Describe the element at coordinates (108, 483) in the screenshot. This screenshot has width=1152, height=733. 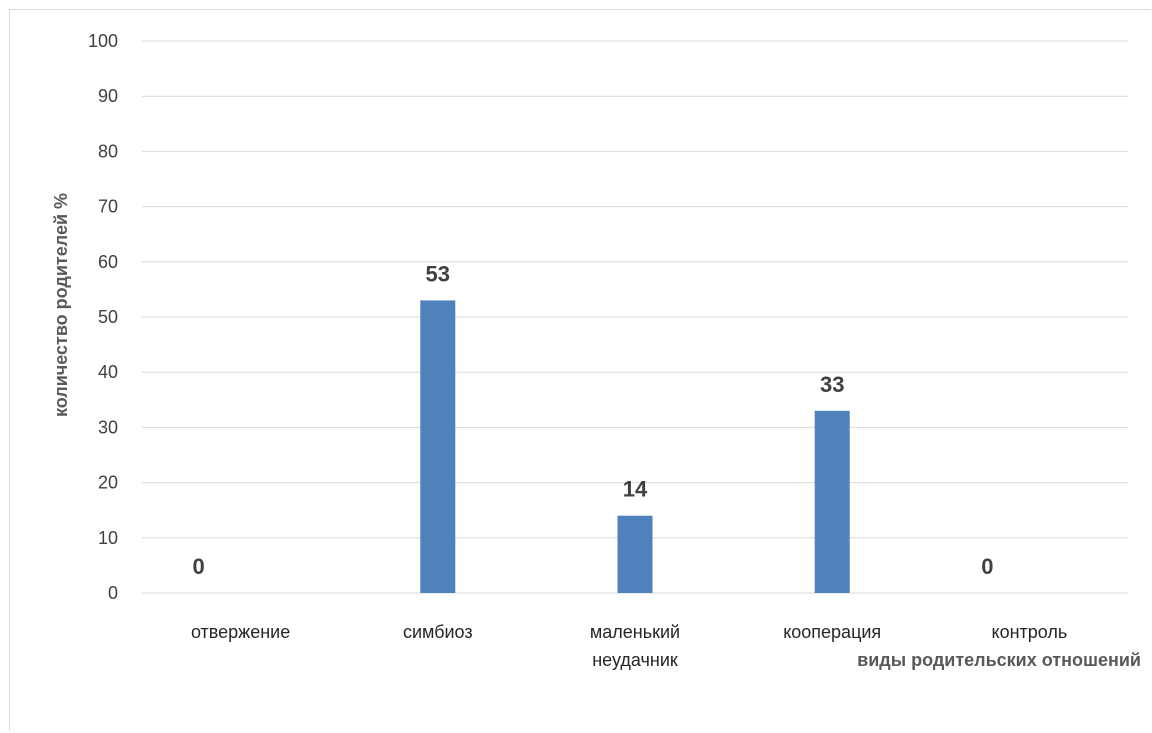
I see `y-tick-label: 20` at that location.